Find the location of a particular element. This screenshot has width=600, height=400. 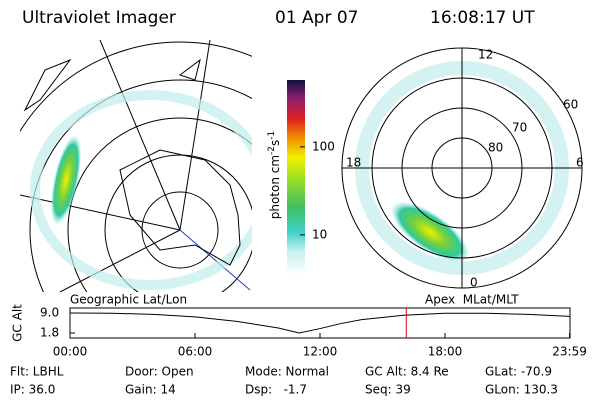

mlt-label: 18 is located at coordinates (353, 163).